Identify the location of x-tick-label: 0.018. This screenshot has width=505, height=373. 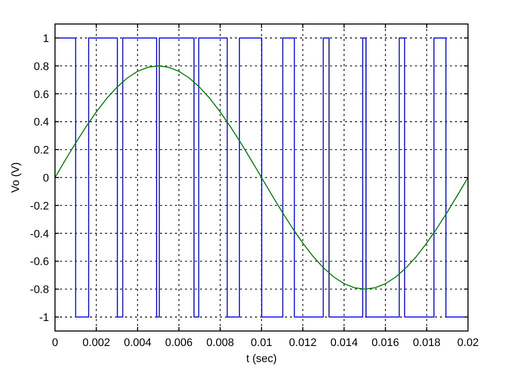
(426, 343).